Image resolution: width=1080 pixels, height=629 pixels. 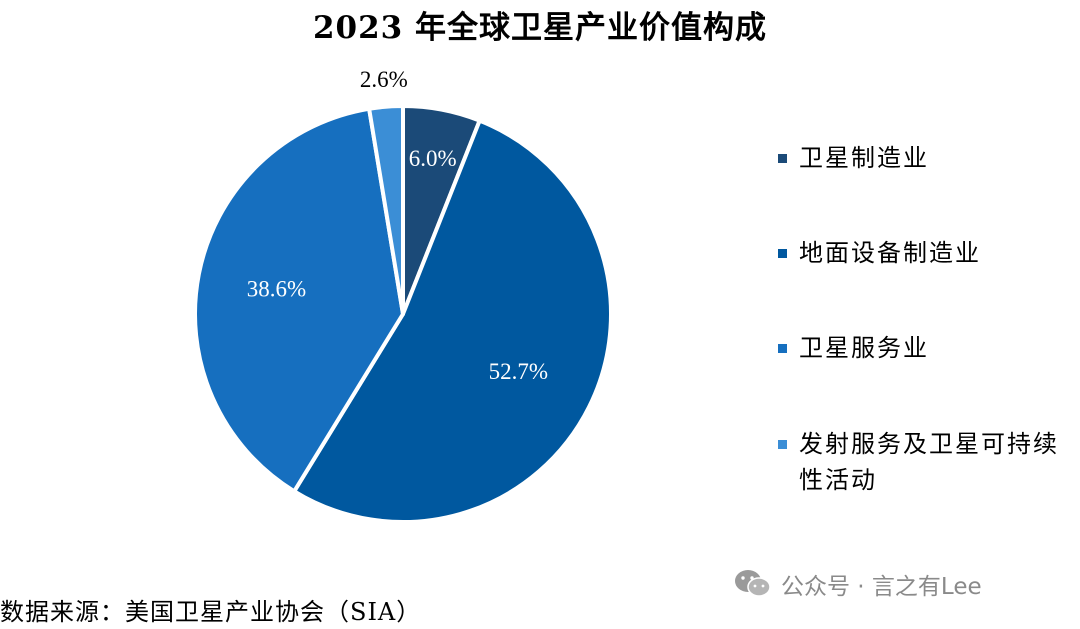 What do you see at coordinates (433, 158) in the screenshot?
I see `slice-label-satellite-manufacturing: 6.0%` at bounding box center [433, 158].